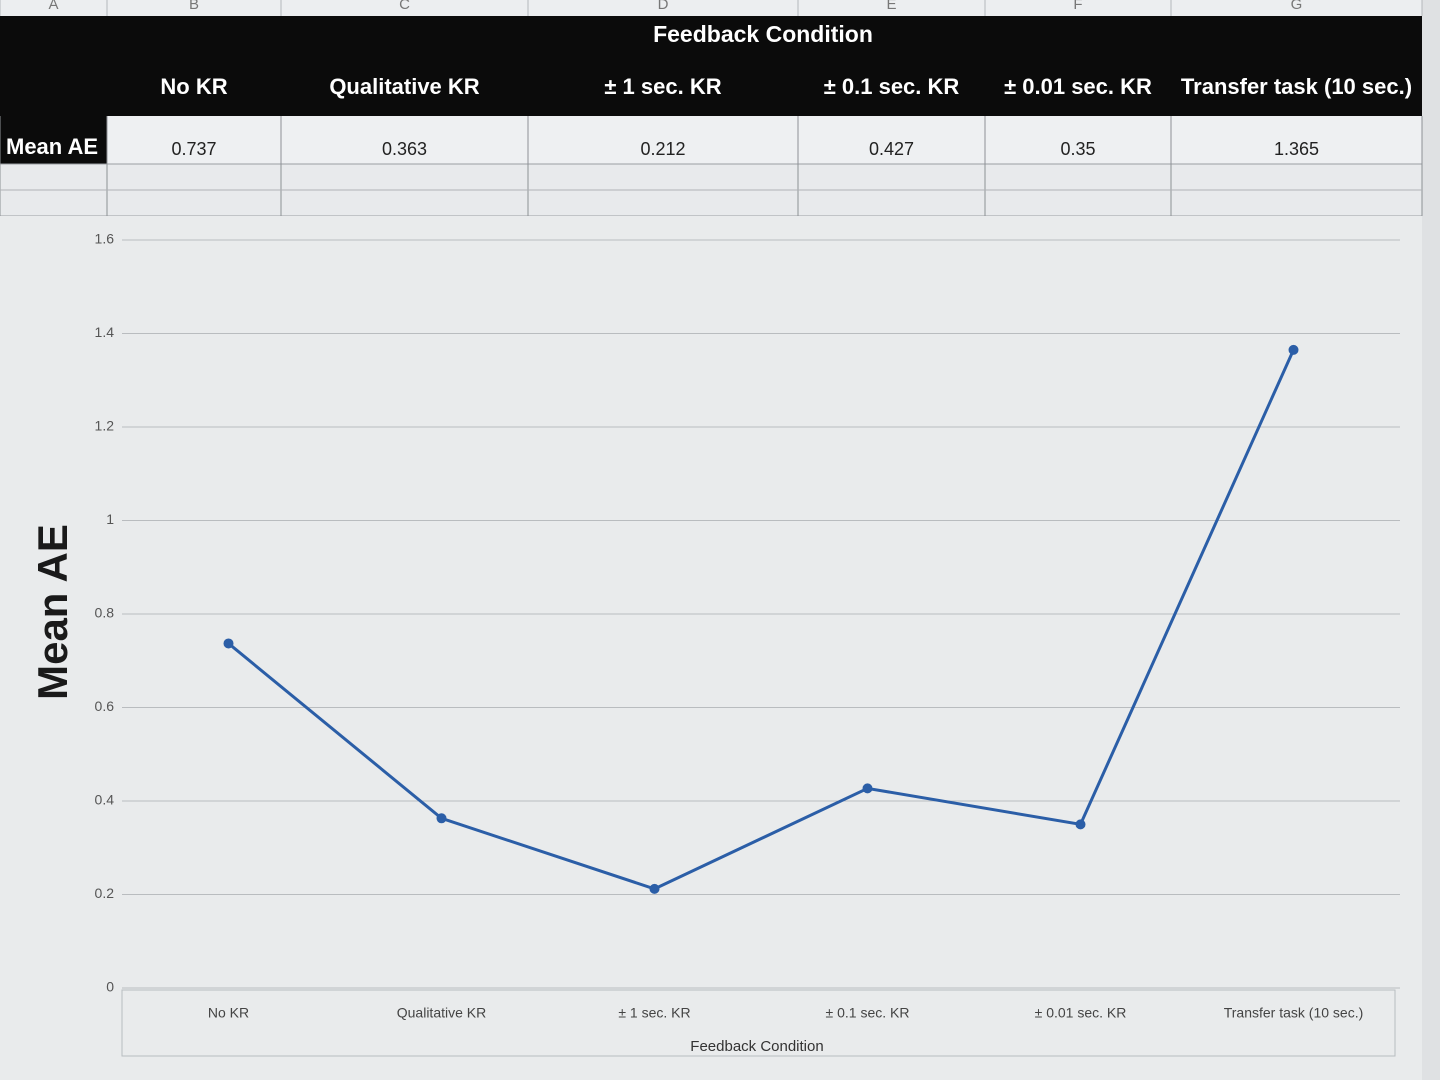  Describe the element at coordinates (1078, 86) in the screenshot. I see `column-header: ± 0.01 sec. KR` at that location.